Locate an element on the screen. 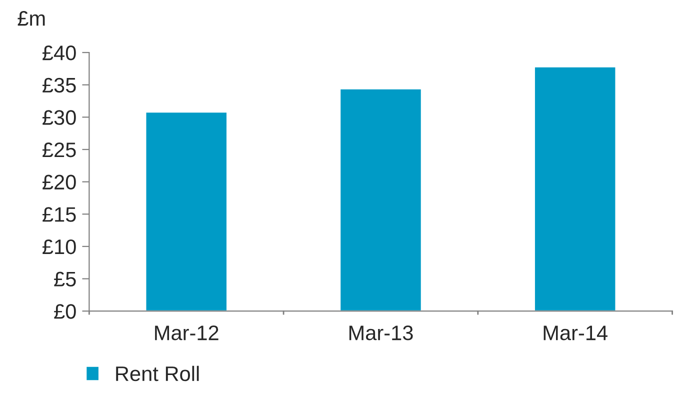 This screenshot has width=686, height=404. legend-label: Rent Roll is located at coordinates (157, 374).